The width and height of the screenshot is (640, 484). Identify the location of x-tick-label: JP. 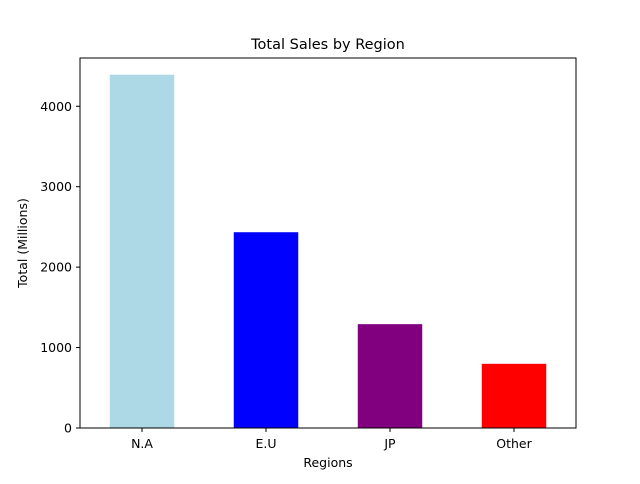
(389, 443).